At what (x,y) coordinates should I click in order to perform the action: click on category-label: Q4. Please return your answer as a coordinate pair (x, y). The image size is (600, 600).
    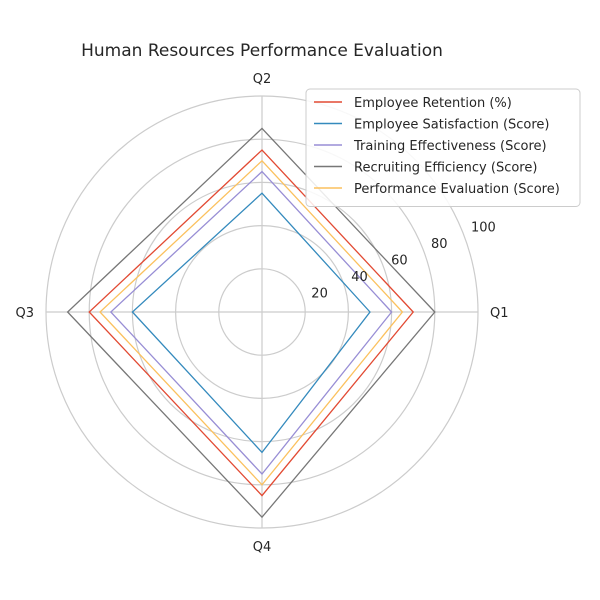
    Looking at the image, I should click on (262, 547).